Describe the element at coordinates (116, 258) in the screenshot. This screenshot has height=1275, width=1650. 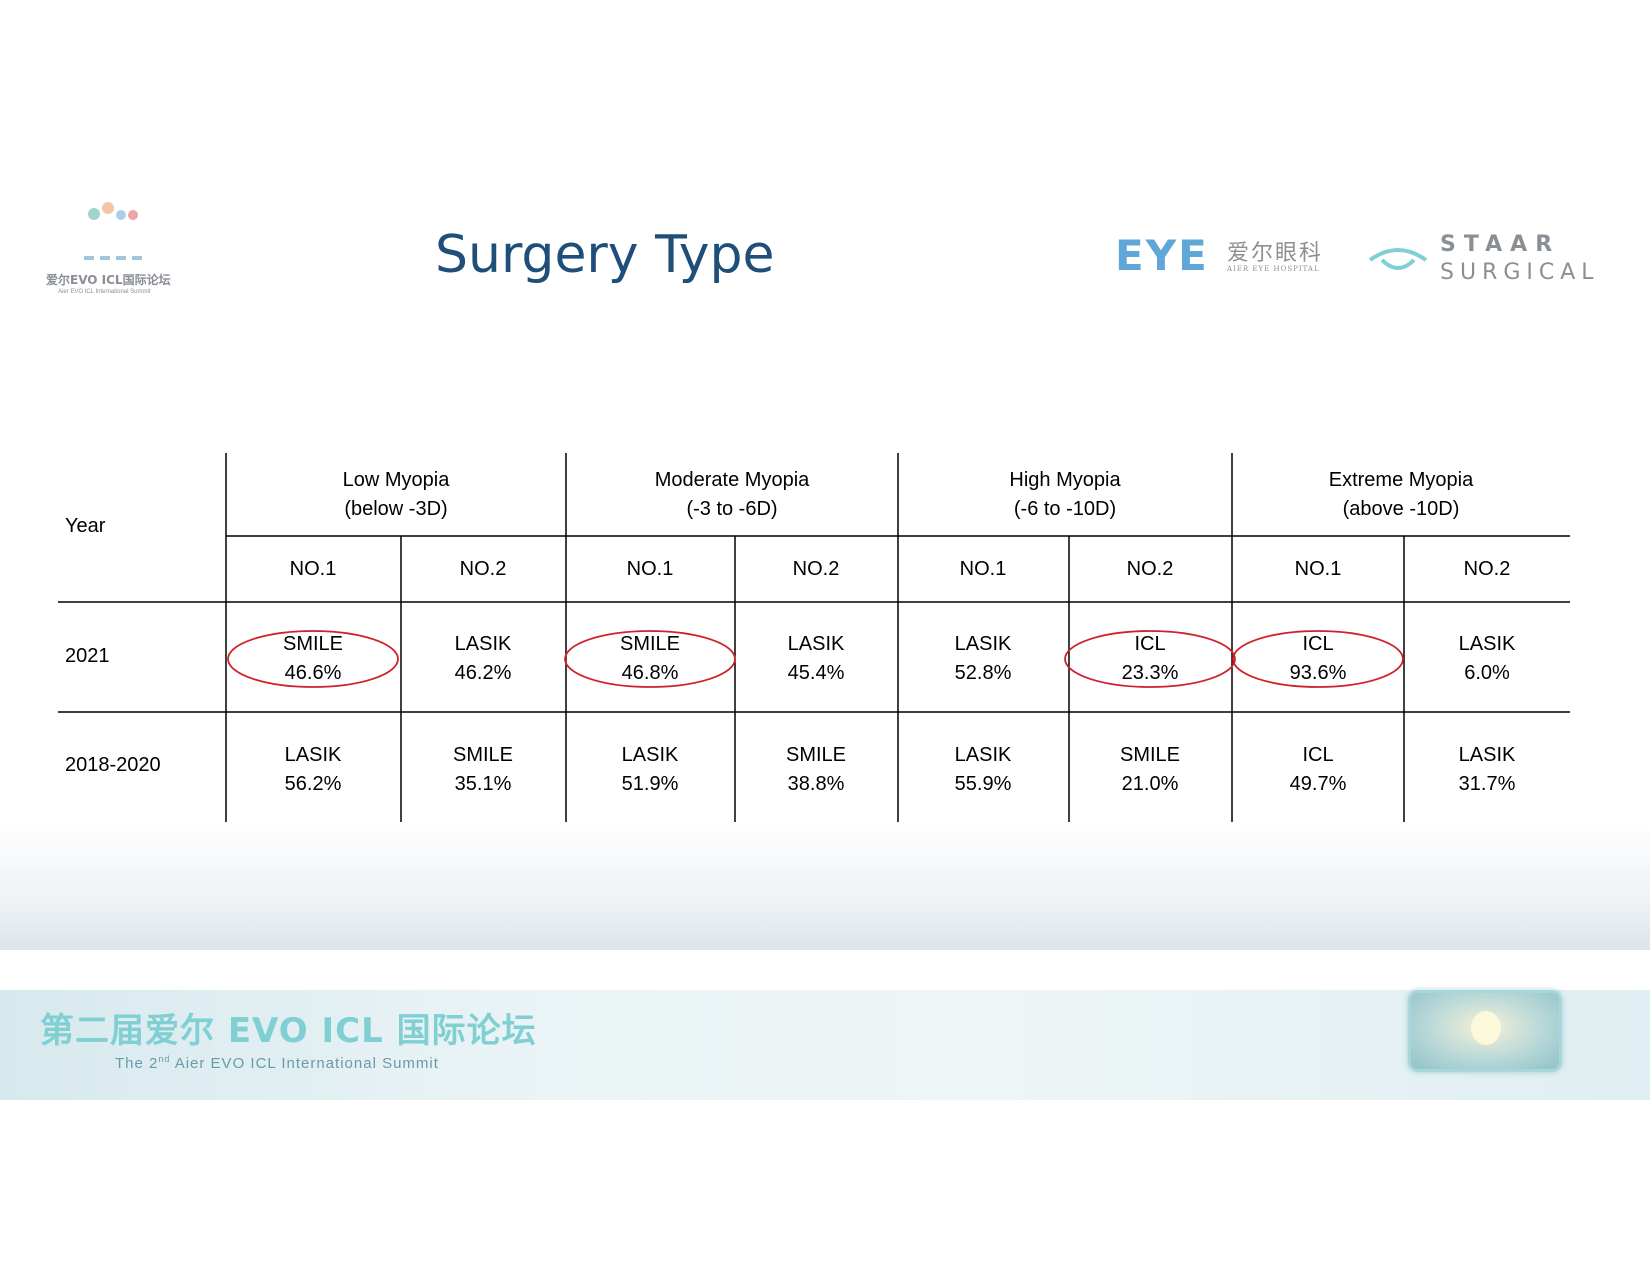
I see `logo-bars` at that location.